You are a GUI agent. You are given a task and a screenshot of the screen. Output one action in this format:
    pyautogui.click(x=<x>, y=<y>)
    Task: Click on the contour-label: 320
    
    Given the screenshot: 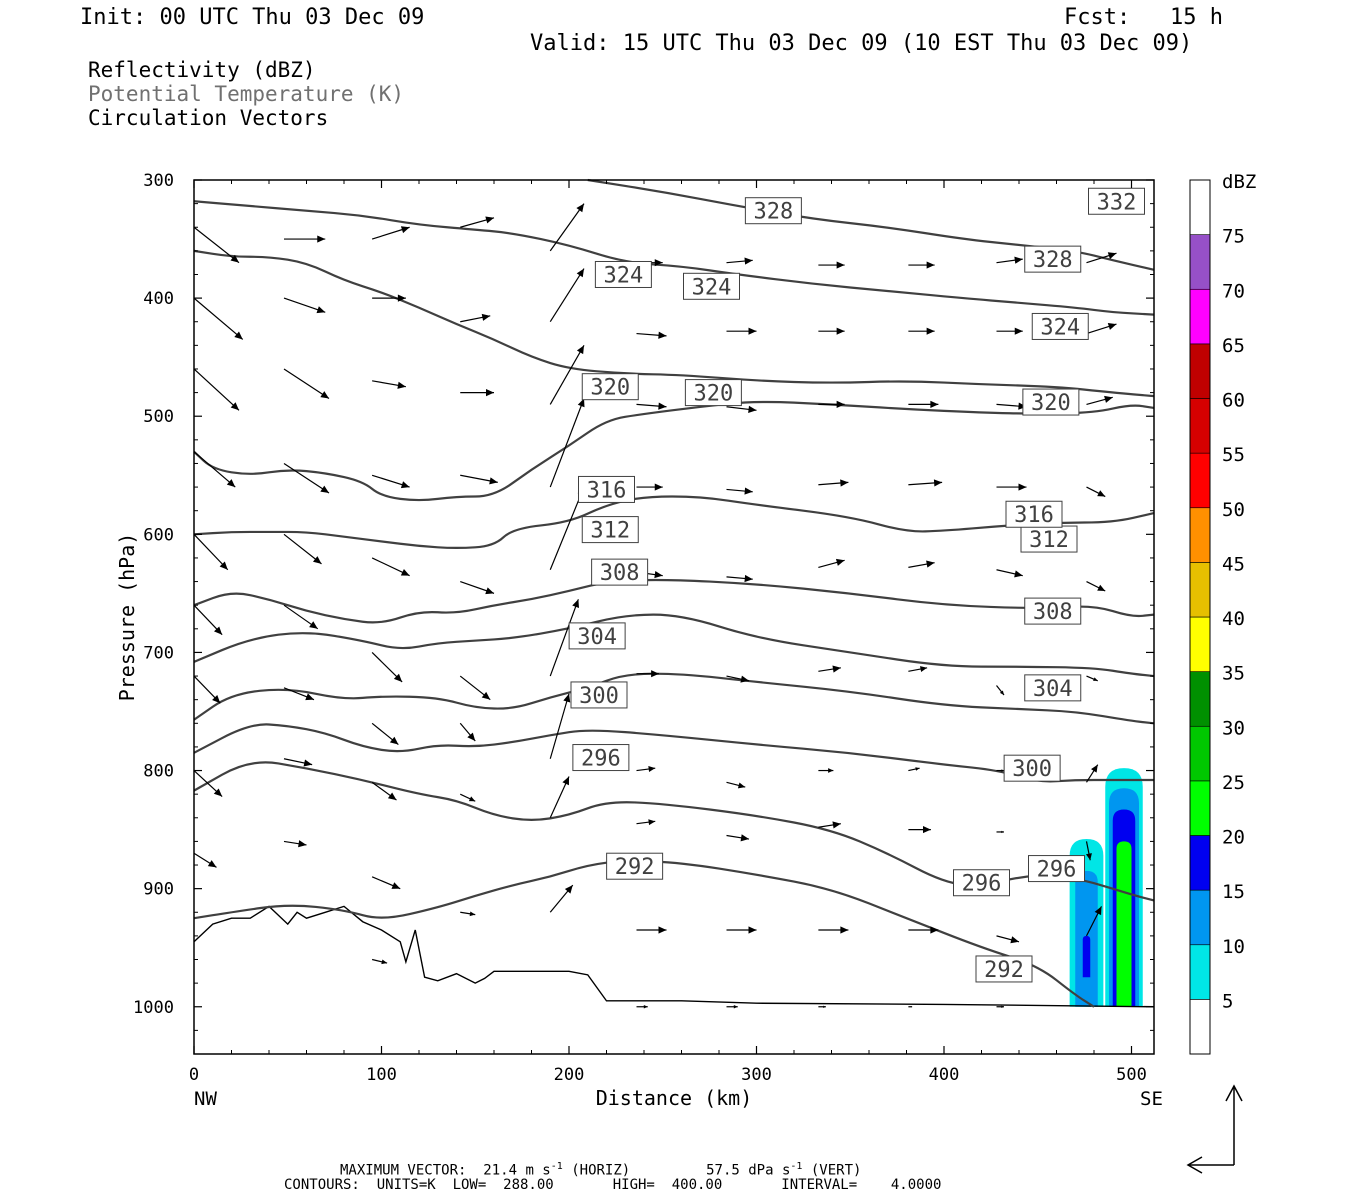 What is the action you would take?
    pyautogui.click(x=1051, y=403)
    